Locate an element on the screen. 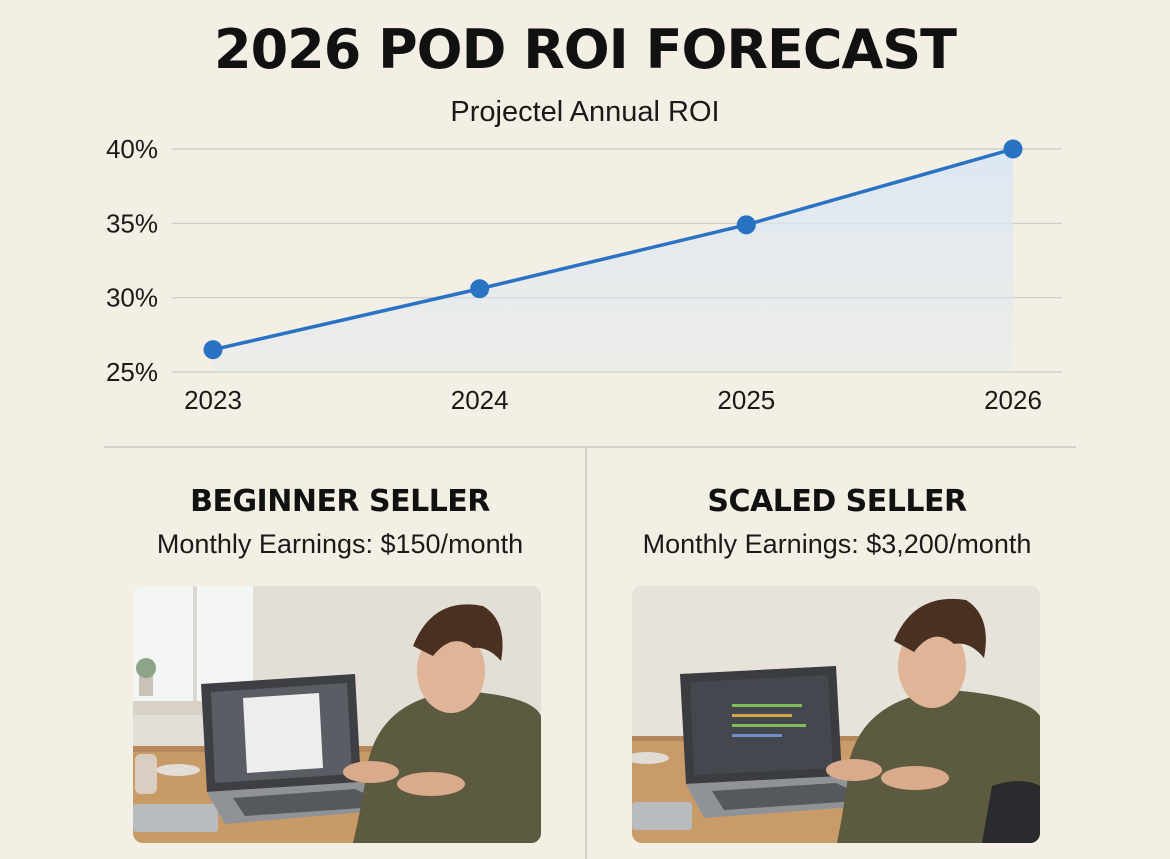 This screenshot has height=859, width=1170. vertical-divider is located at coordinates (586, 653).